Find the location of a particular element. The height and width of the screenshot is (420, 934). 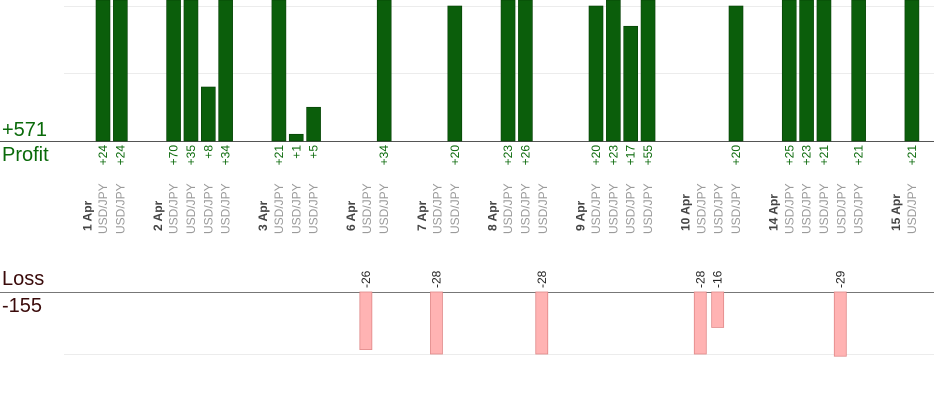

profit-value-label: +35 is located at coordinates (191, 155).